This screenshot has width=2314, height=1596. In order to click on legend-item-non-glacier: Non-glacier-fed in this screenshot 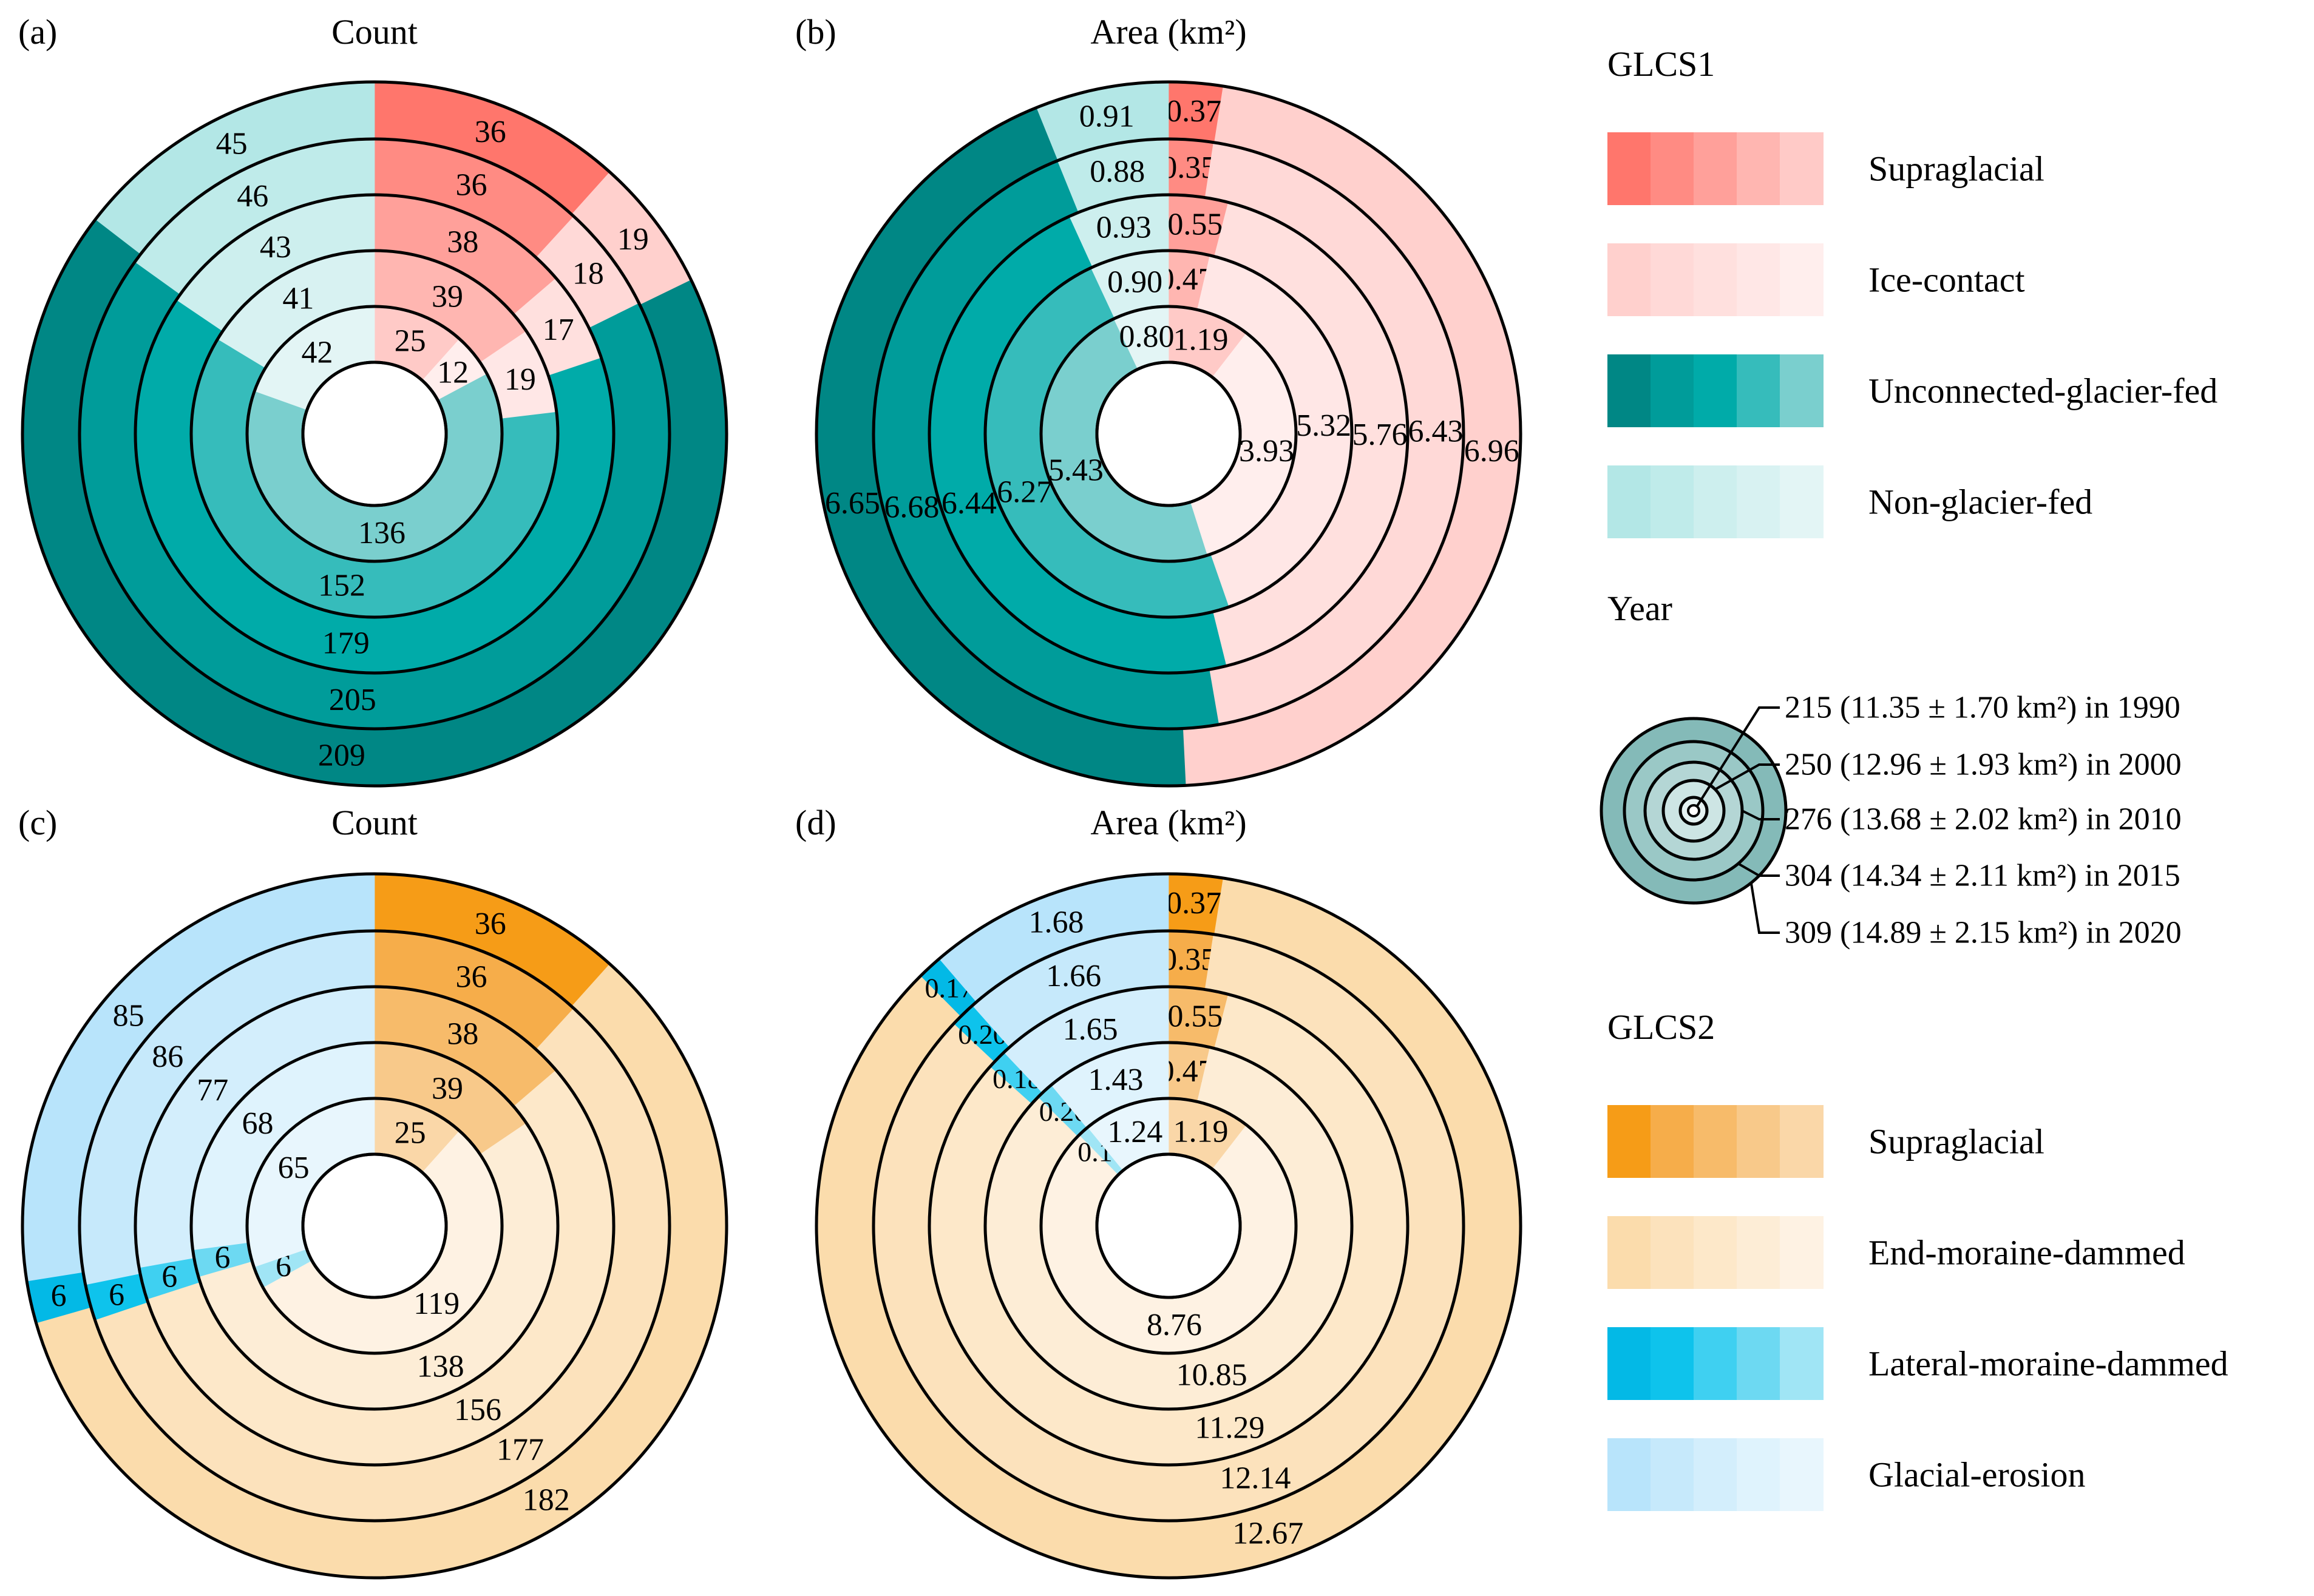, I will do `click(1849, 501)`.